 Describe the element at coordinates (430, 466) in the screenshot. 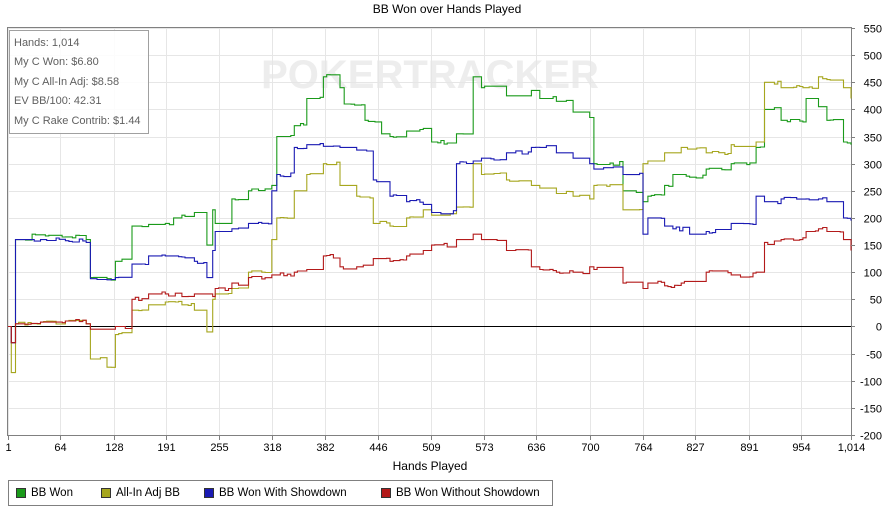

I see `x-axis-label: Hands Played` at that location.